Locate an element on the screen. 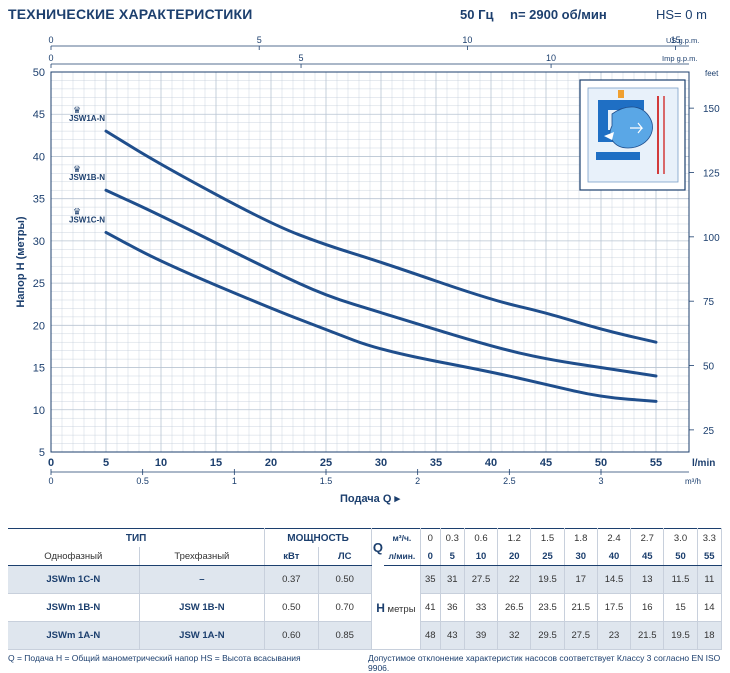 The width and height of the screenshot is (730, 673). q-m3h-cell: 1.5 is located at coordinates (547, 537).